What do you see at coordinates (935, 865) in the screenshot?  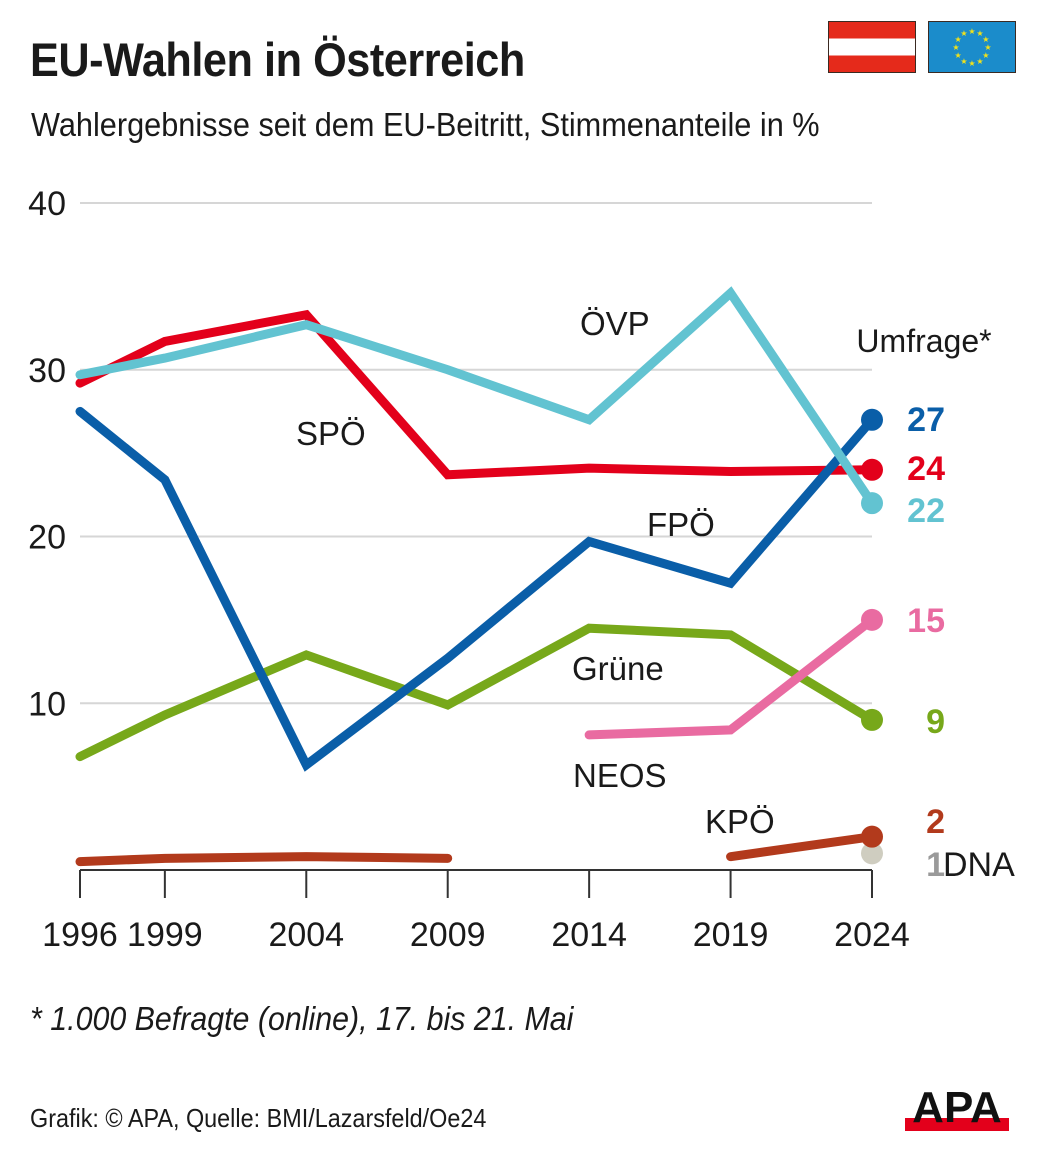 I see `poll-value-dna: 1` at bounding box center [935, 865].